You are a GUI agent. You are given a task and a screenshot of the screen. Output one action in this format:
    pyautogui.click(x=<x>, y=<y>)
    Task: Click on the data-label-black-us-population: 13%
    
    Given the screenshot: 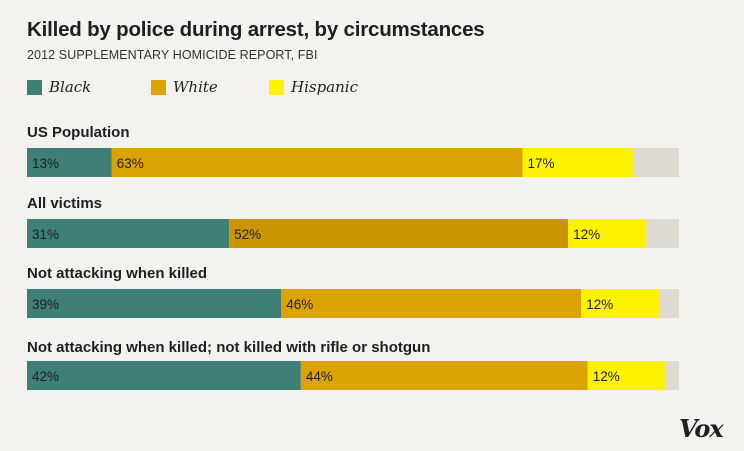 What is the action you would take?
    pyautogui.click(x=45, y=163)
    